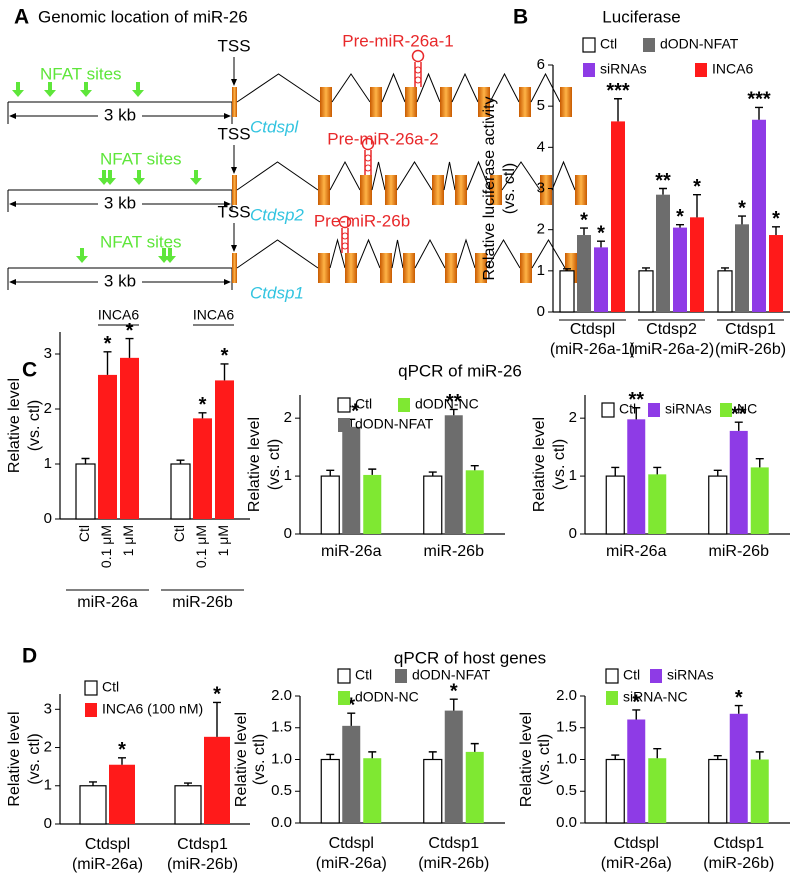  I want to click on legend-label: siRNA-NC, so click(655, 697).